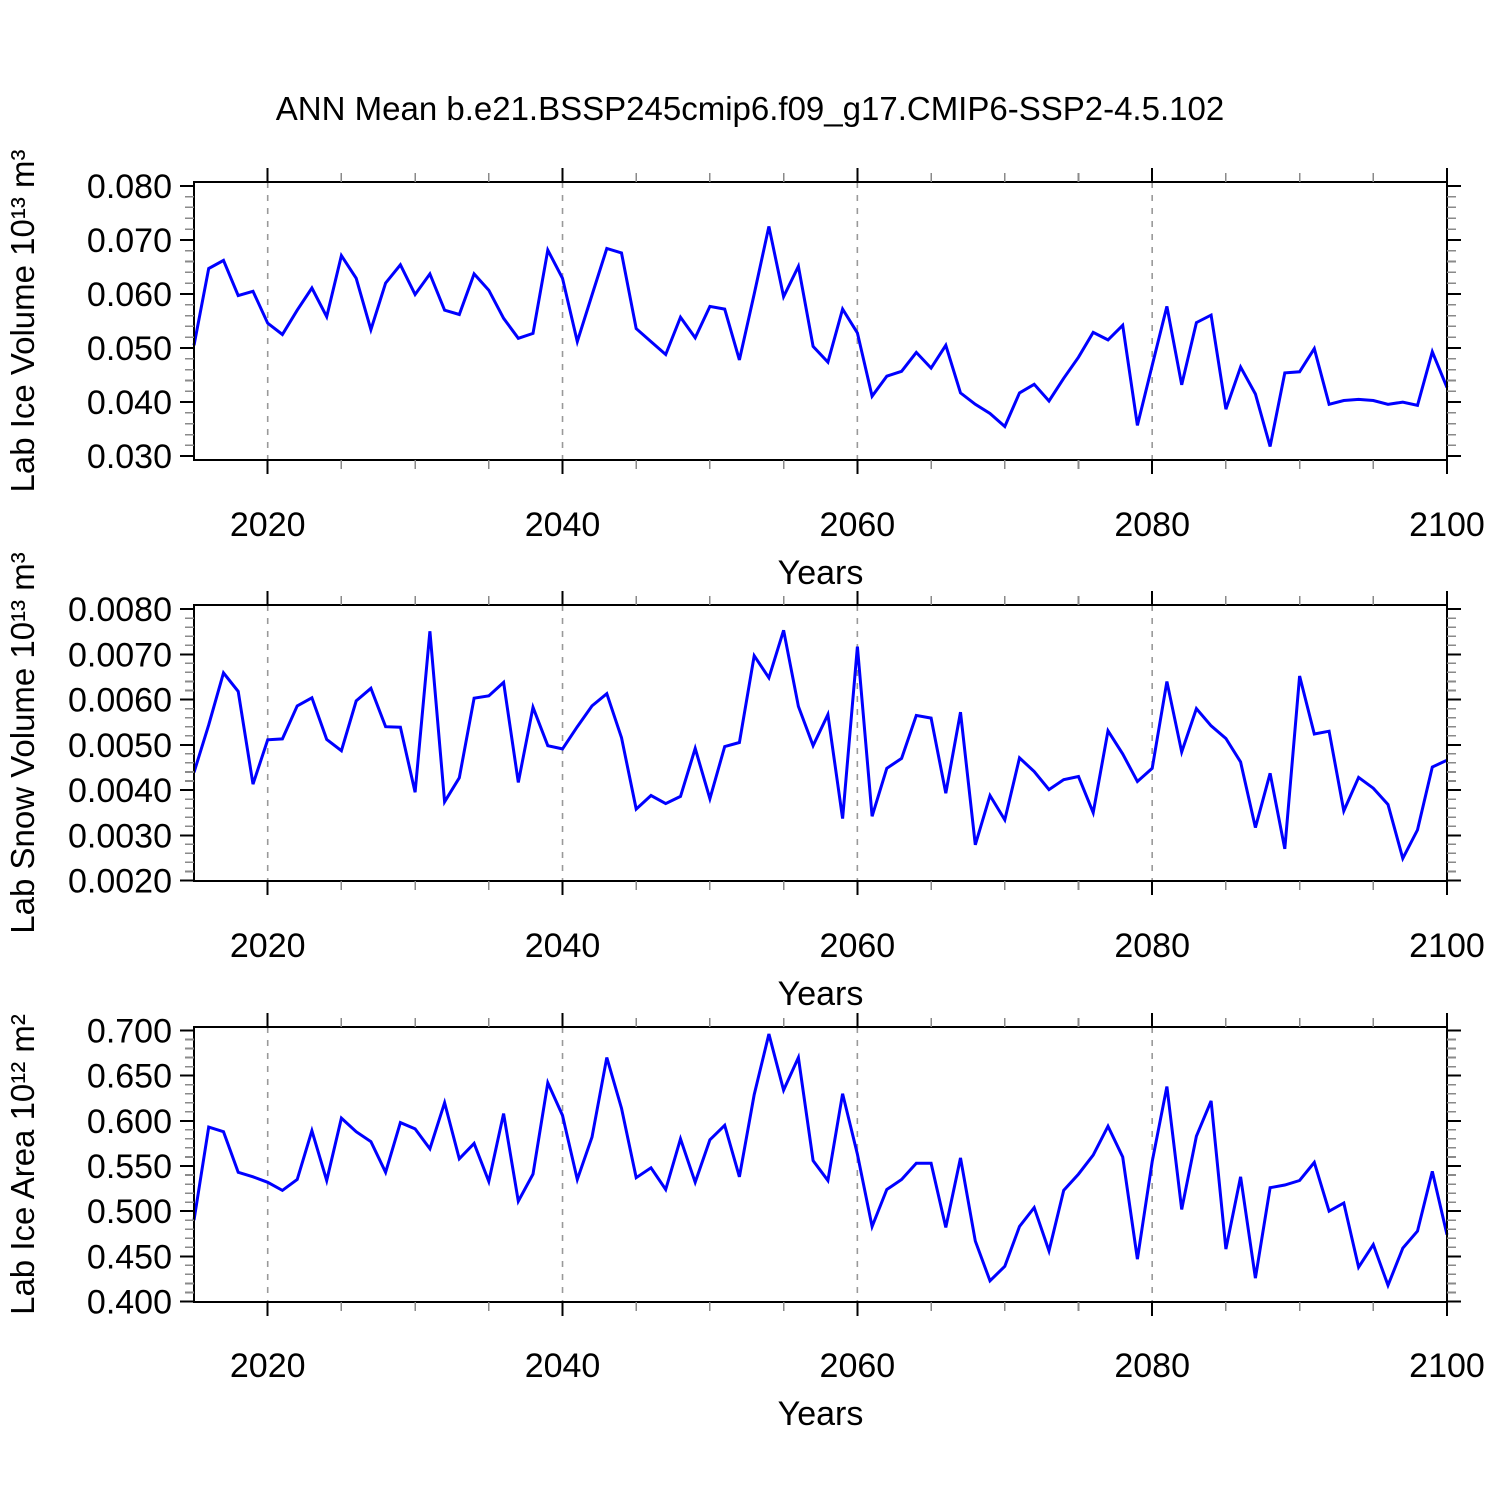 The width and height of the screenshot is (1500, 1500). What do you see at coordinates (129, 295) in the screenshot?
I see `y-tick-label: 0.060` at bounding box center [129, 295].